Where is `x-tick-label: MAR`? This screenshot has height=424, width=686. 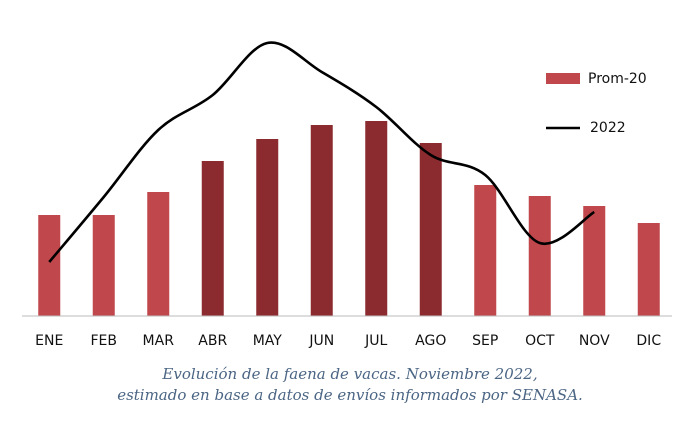
x-tick-label: MAR is located at coordinates (159, 341).